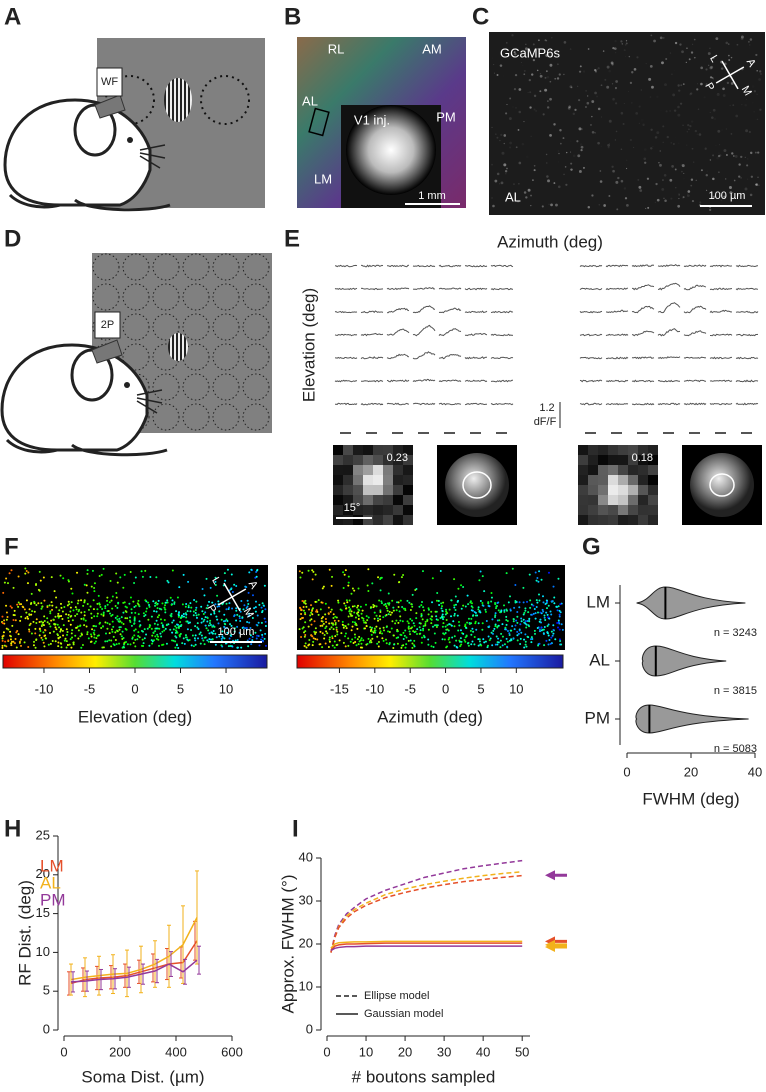  What do you see at coordinates (106, 297) in the screenshot?
I see `dotted-circle` at bounding box center [106, 297].